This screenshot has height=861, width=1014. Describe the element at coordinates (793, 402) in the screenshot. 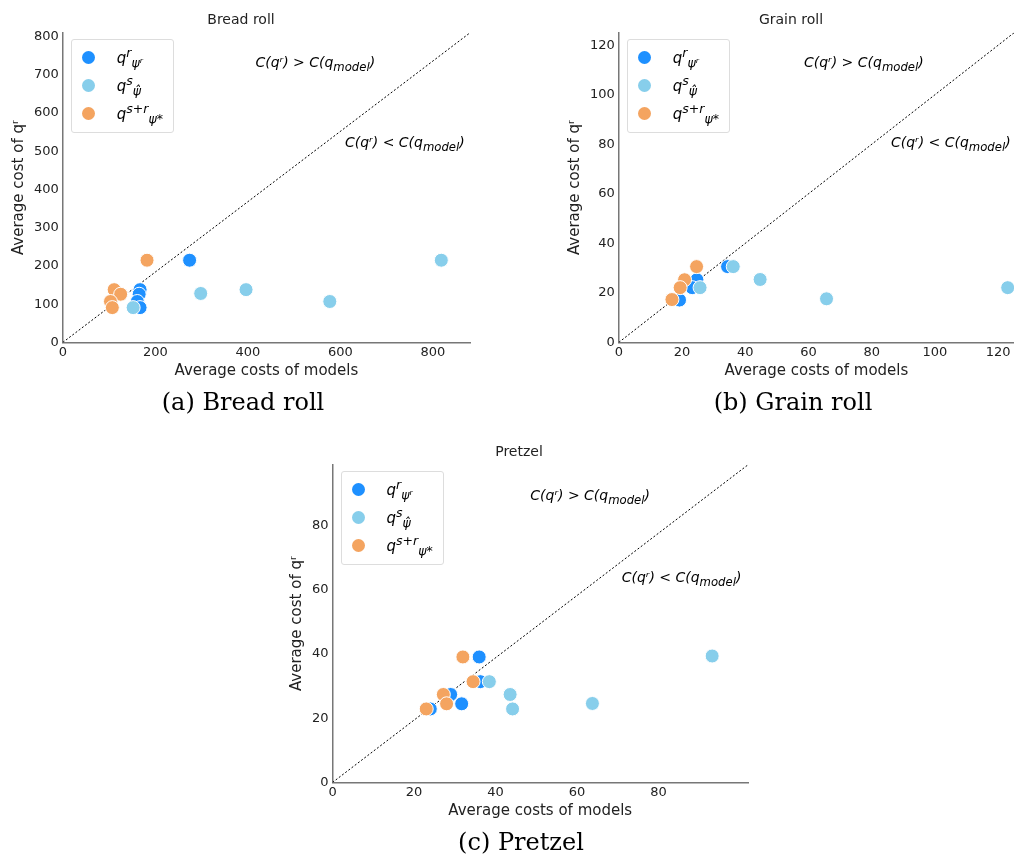

I see `text: (b) Grain roll` at that location.